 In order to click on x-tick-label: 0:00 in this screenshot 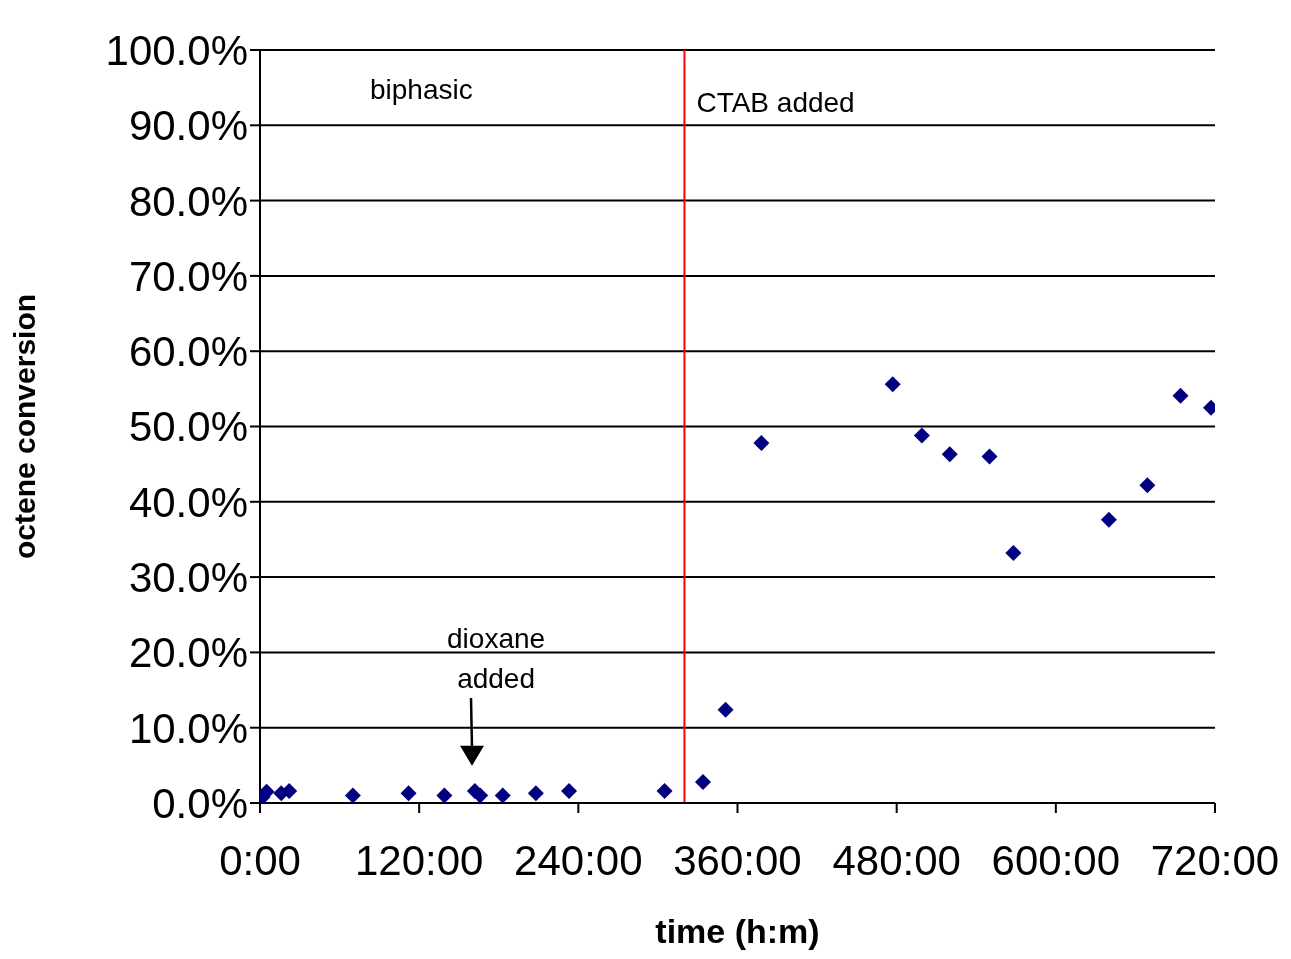, I will do `click(260, 860)`.